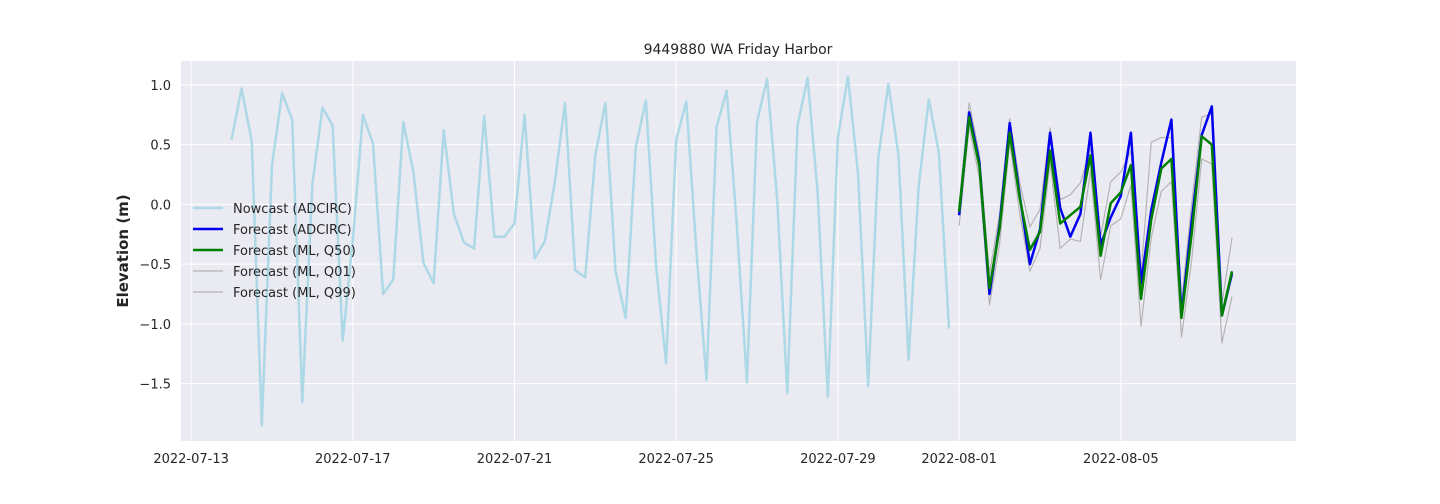 This screenshot has width=1440, height=504. Describe the element at coordinates (155, 265) in the screenshot. I see `y-tick-label: −0.5` at that location.